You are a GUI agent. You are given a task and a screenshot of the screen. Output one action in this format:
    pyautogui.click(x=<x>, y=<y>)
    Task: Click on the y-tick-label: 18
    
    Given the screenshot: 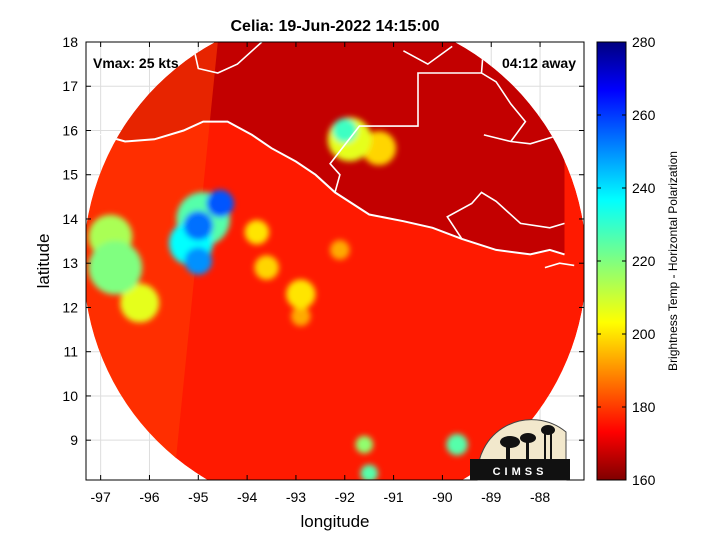 What is the action you would take?
    pyautogui.click(x=70, y=42)
    